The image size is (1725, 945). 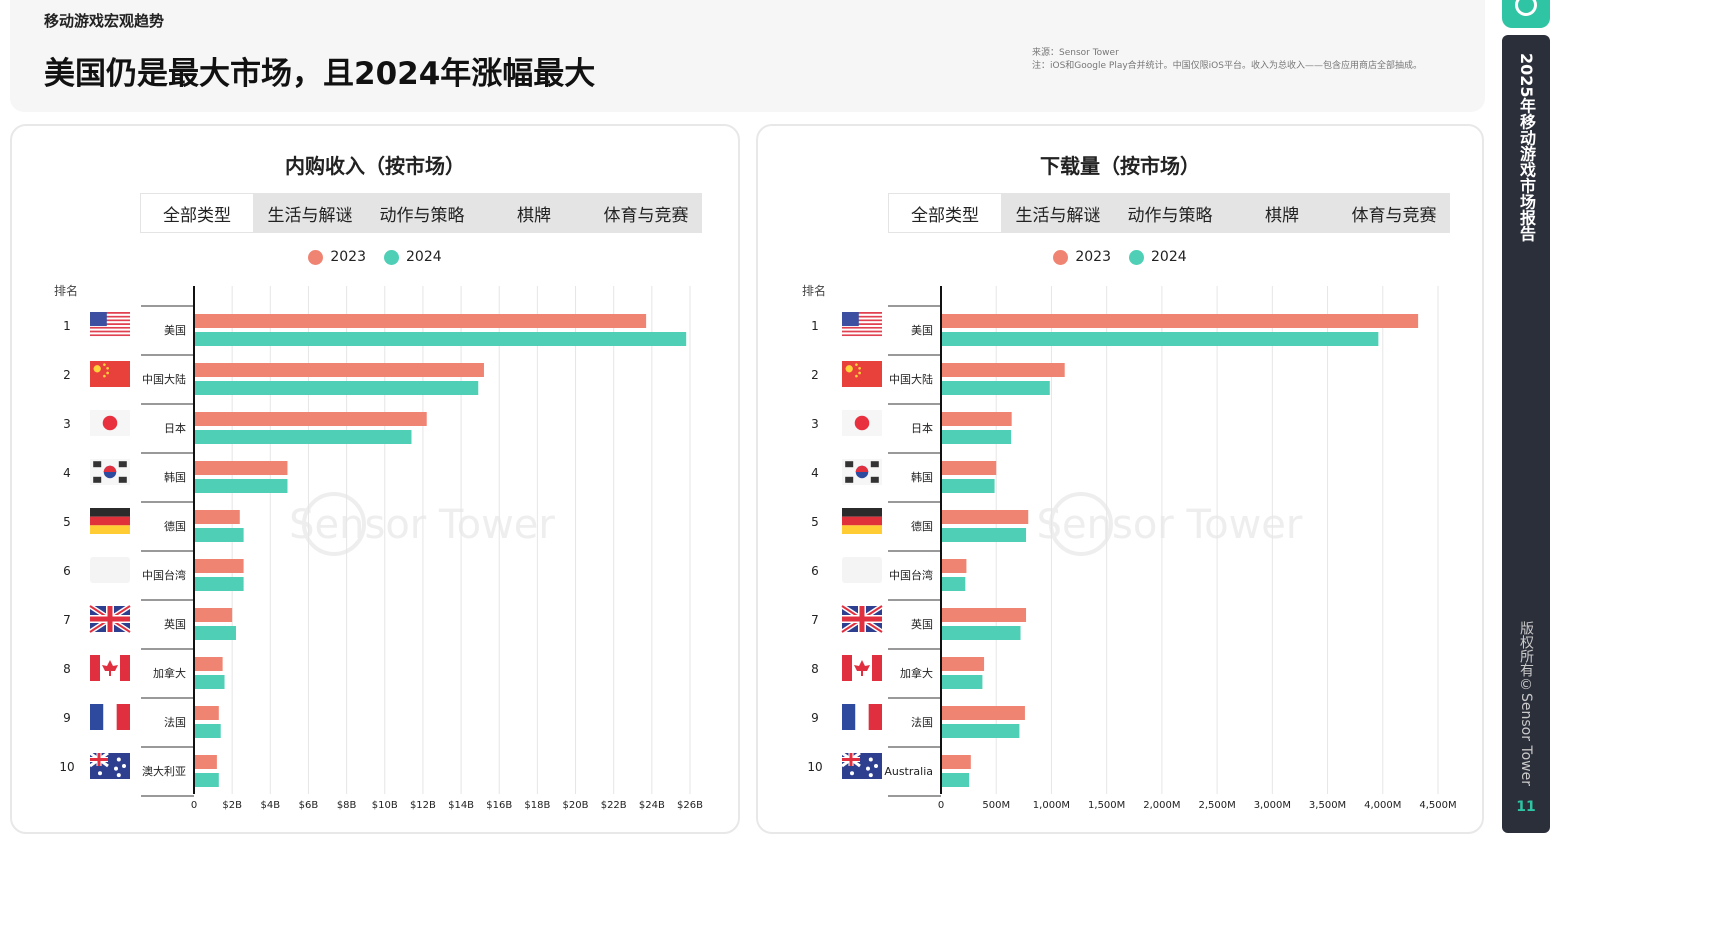 I want to click on watermark: Sensor Tower, so click(x=1170, y=525).